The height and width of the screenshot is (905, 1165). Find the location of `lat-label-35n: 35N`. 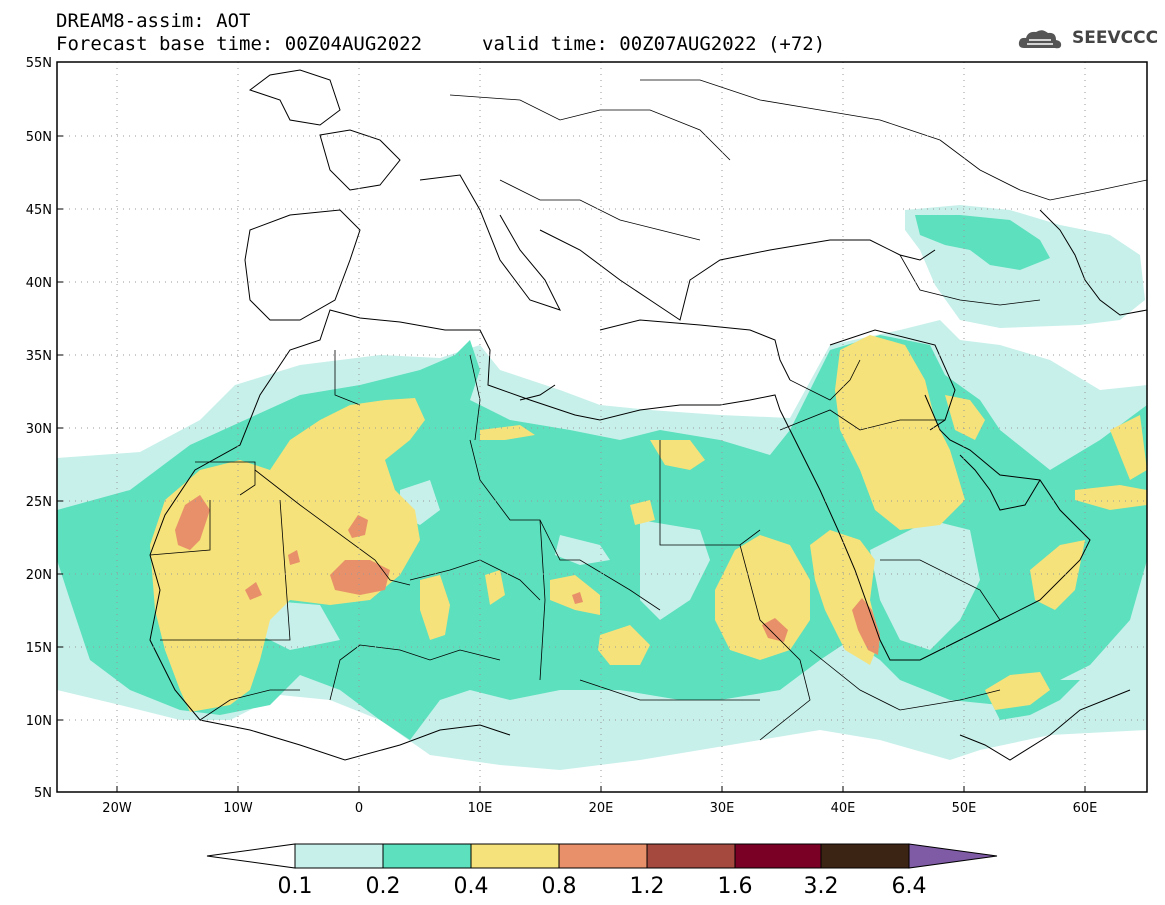

lat-label-35n: 35N is located at coordinates (39, 356).